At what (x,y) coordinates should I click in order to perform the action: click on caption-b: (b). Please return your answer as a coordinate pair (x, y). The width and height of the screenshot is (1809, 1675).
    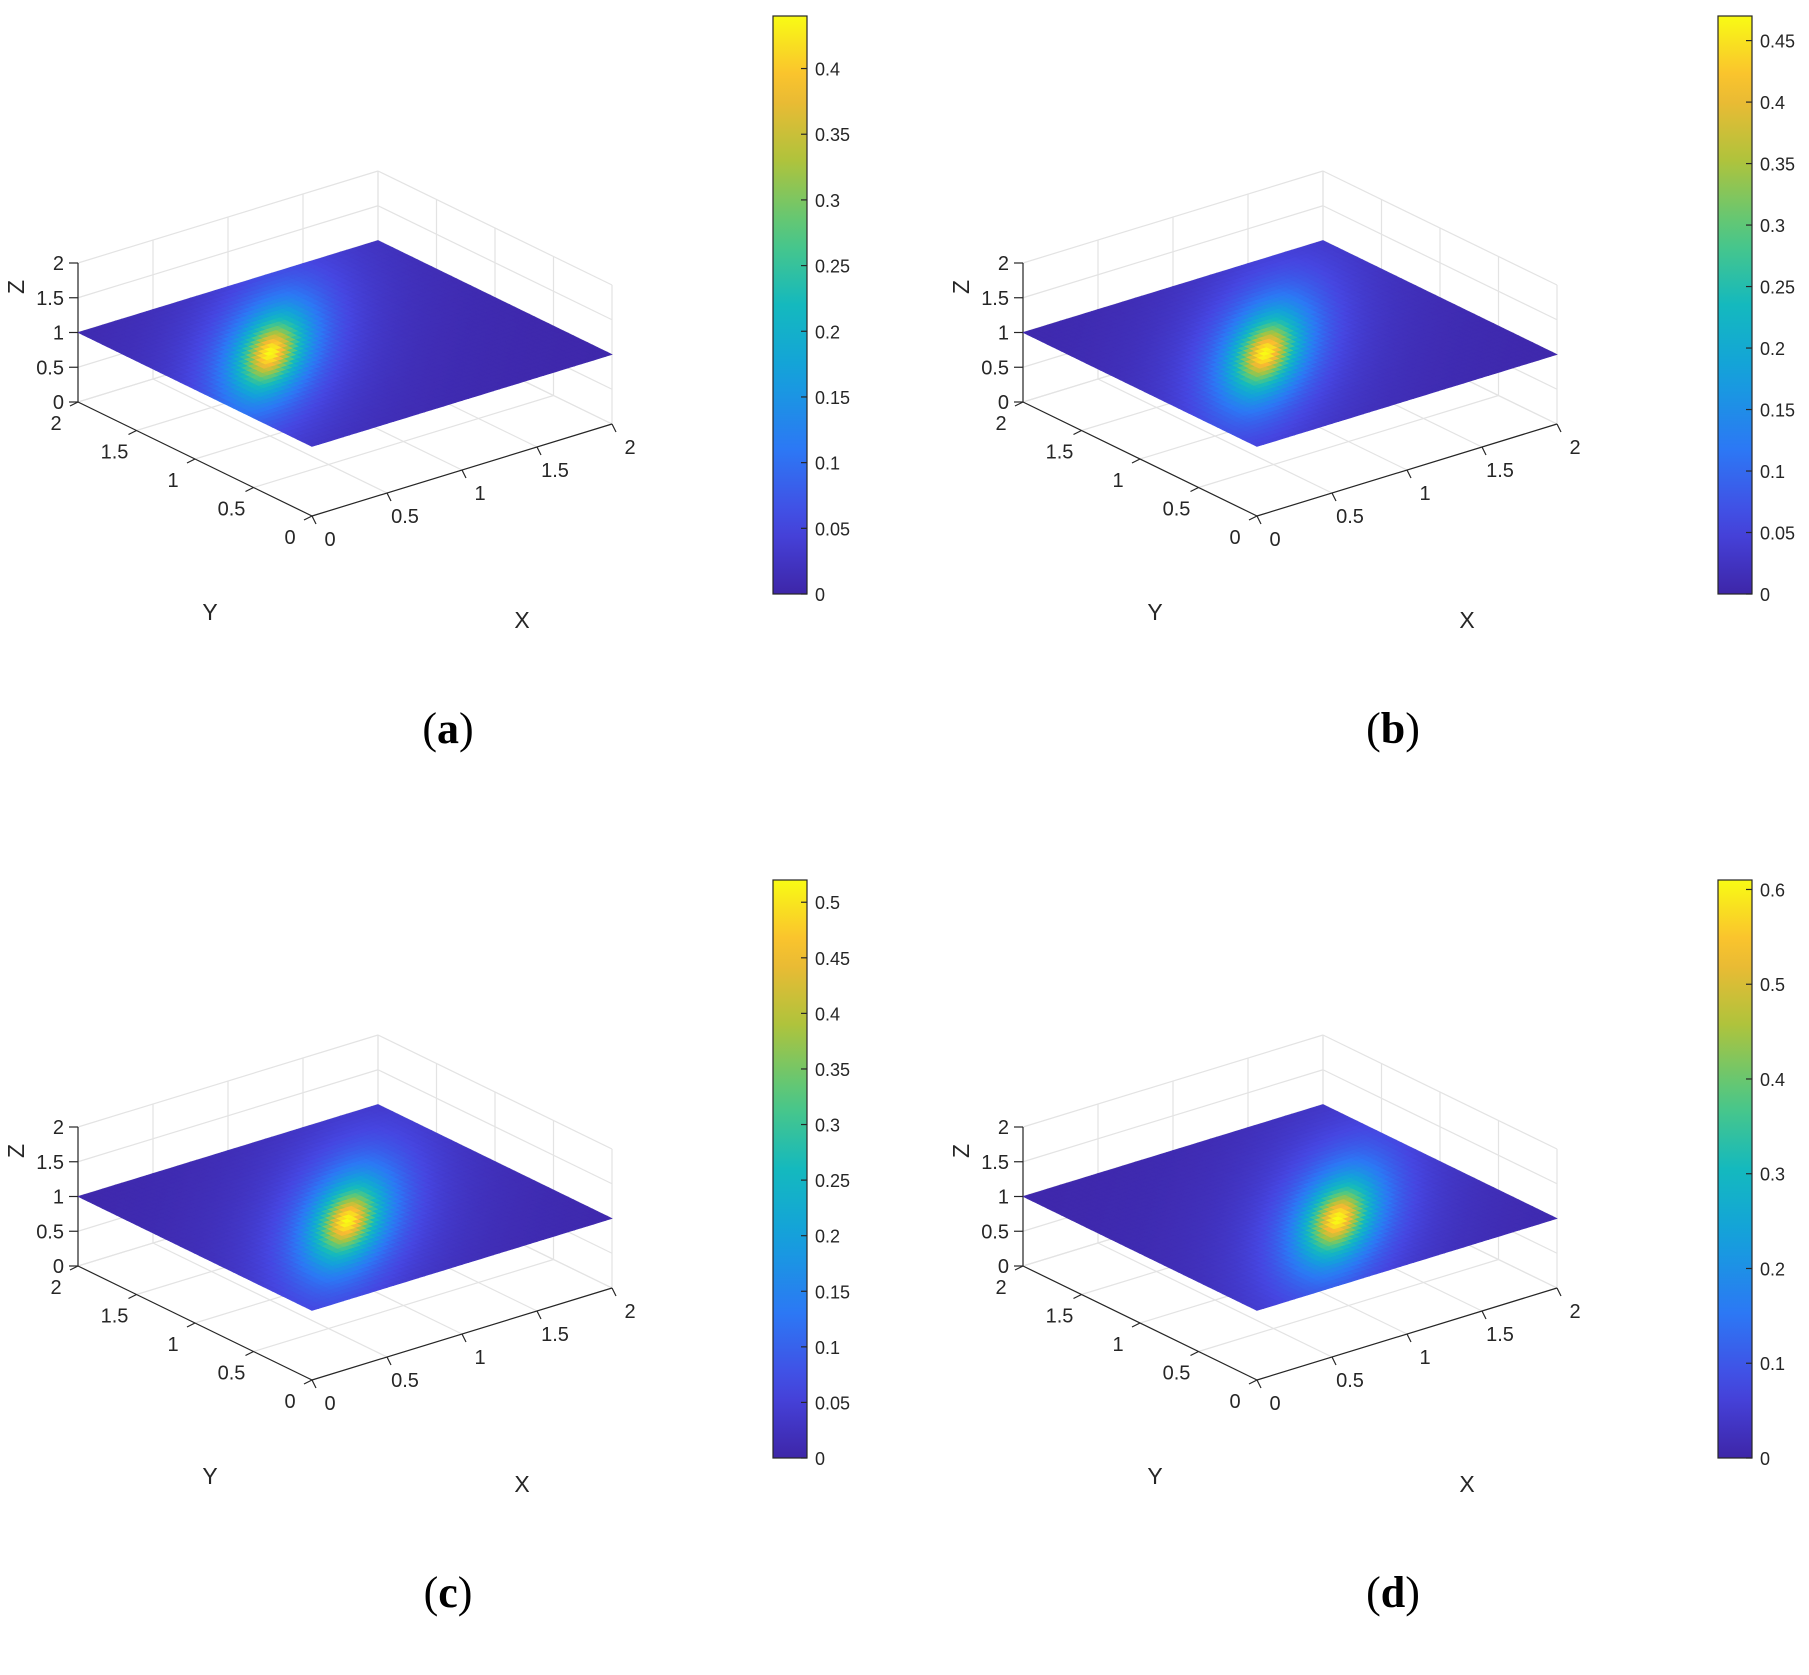
    Looking at the image, I should click on (1393, 728).